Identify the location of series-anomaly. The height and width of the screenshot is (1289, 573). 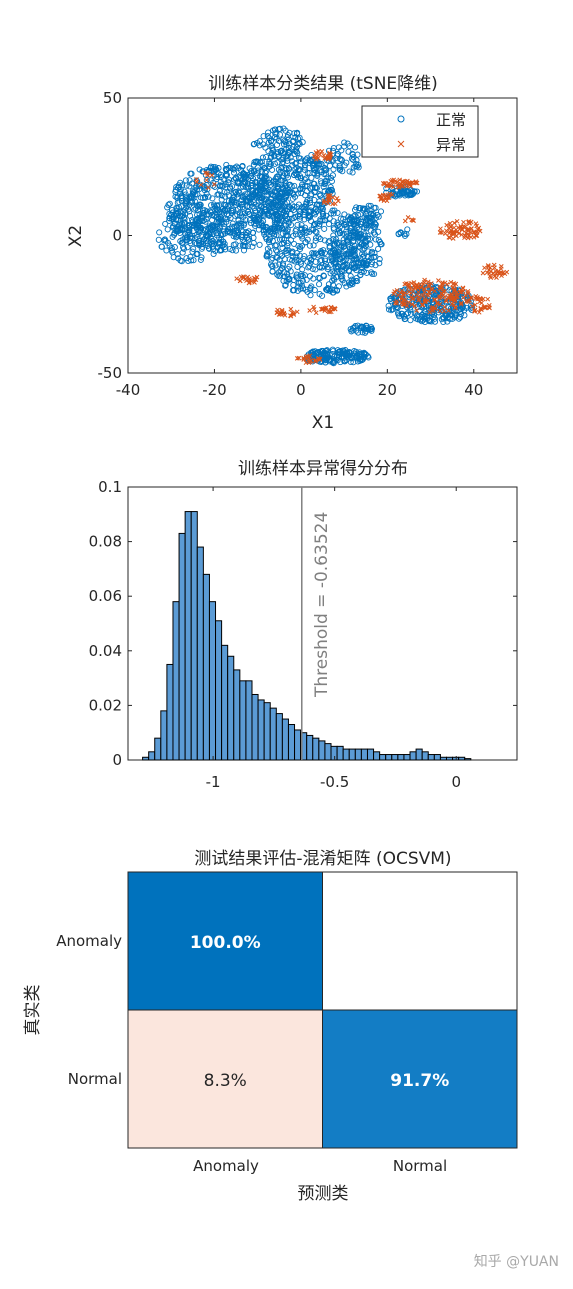
(352, 257).